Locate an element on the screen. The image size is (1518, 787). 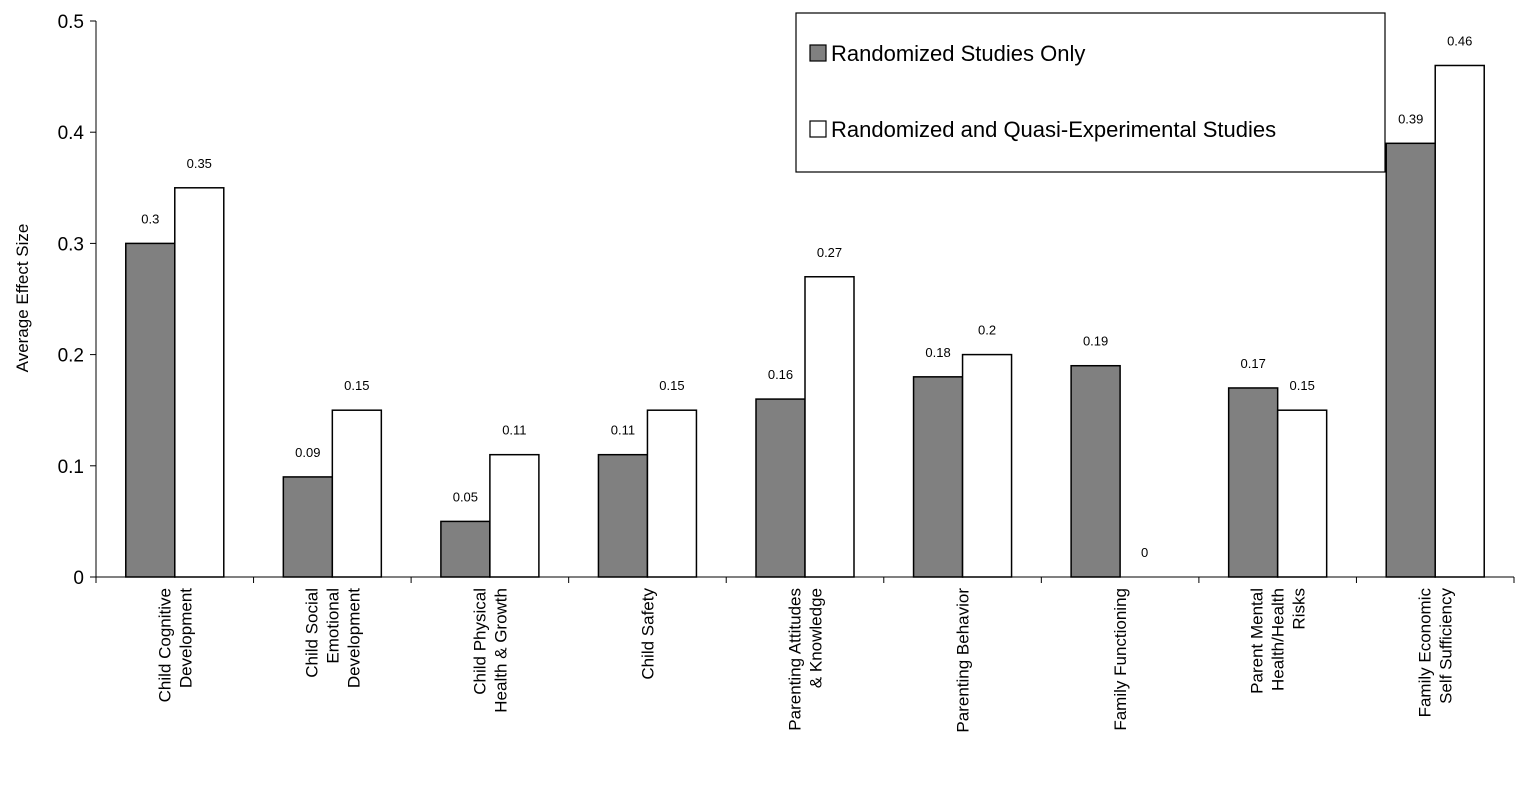
category-label-text: Child Safety is located at coordinates (647, 634).